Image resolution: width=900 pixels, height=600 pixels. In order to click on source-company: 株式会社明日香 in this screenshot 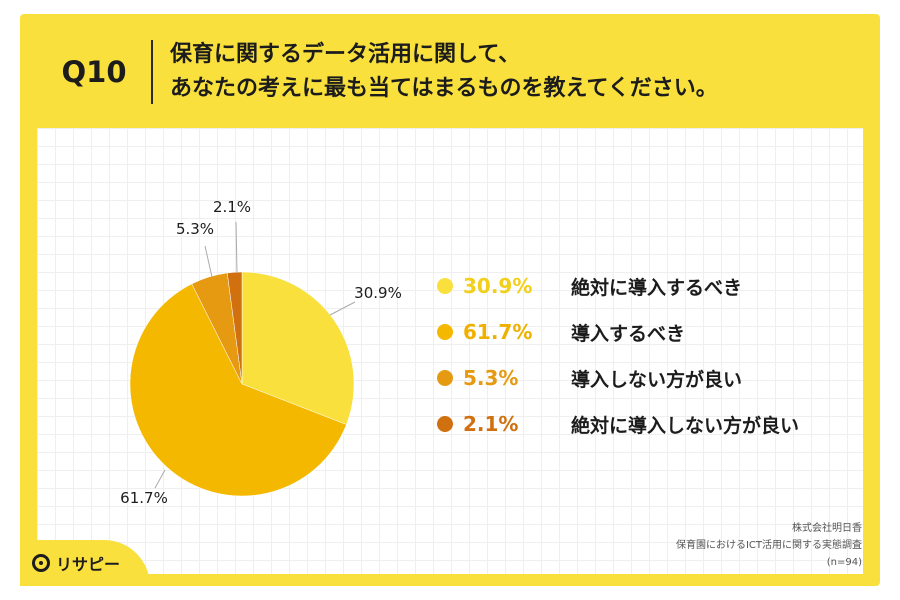, I will do `click(827, 528)`.